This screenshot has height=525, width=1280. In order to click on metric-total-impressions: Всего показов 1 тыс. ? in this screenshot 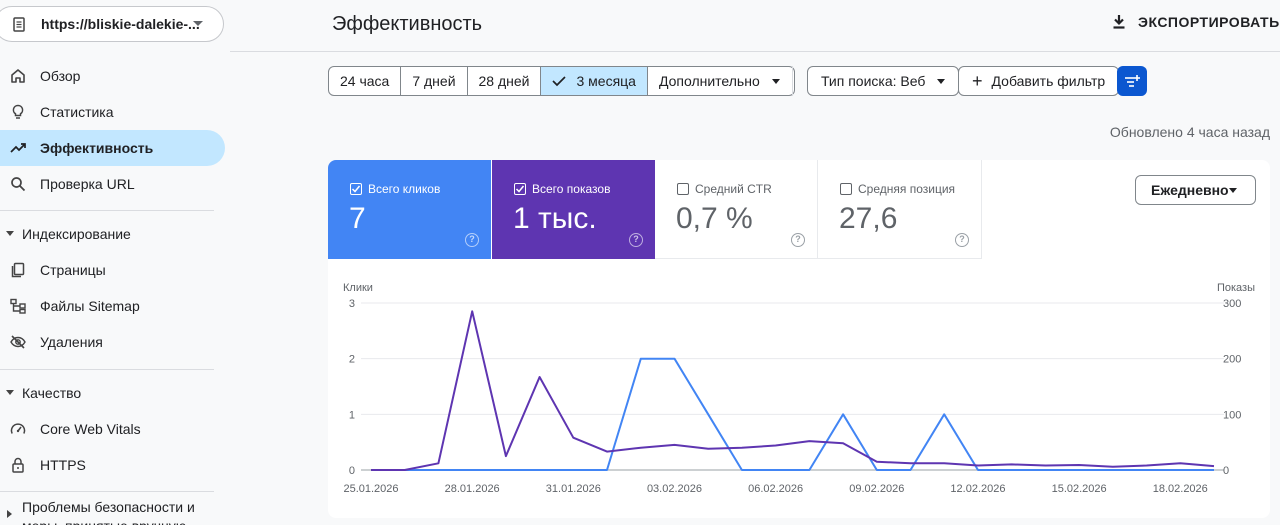, I will do `click(573, 209)`.